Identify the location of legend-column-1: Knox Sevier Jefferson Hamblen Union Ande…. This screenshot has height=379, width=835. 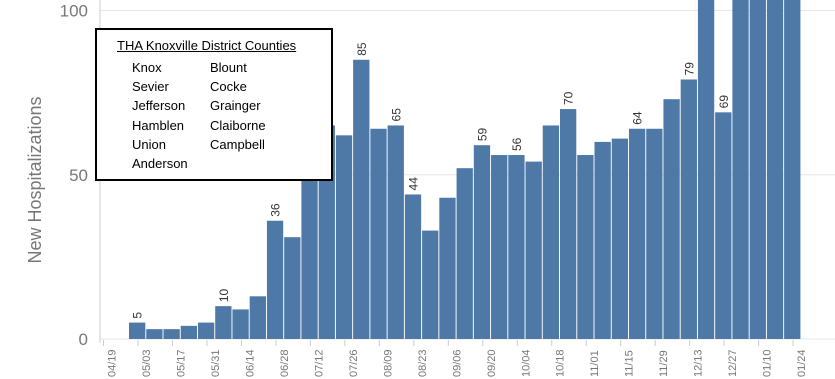
(160, 115).